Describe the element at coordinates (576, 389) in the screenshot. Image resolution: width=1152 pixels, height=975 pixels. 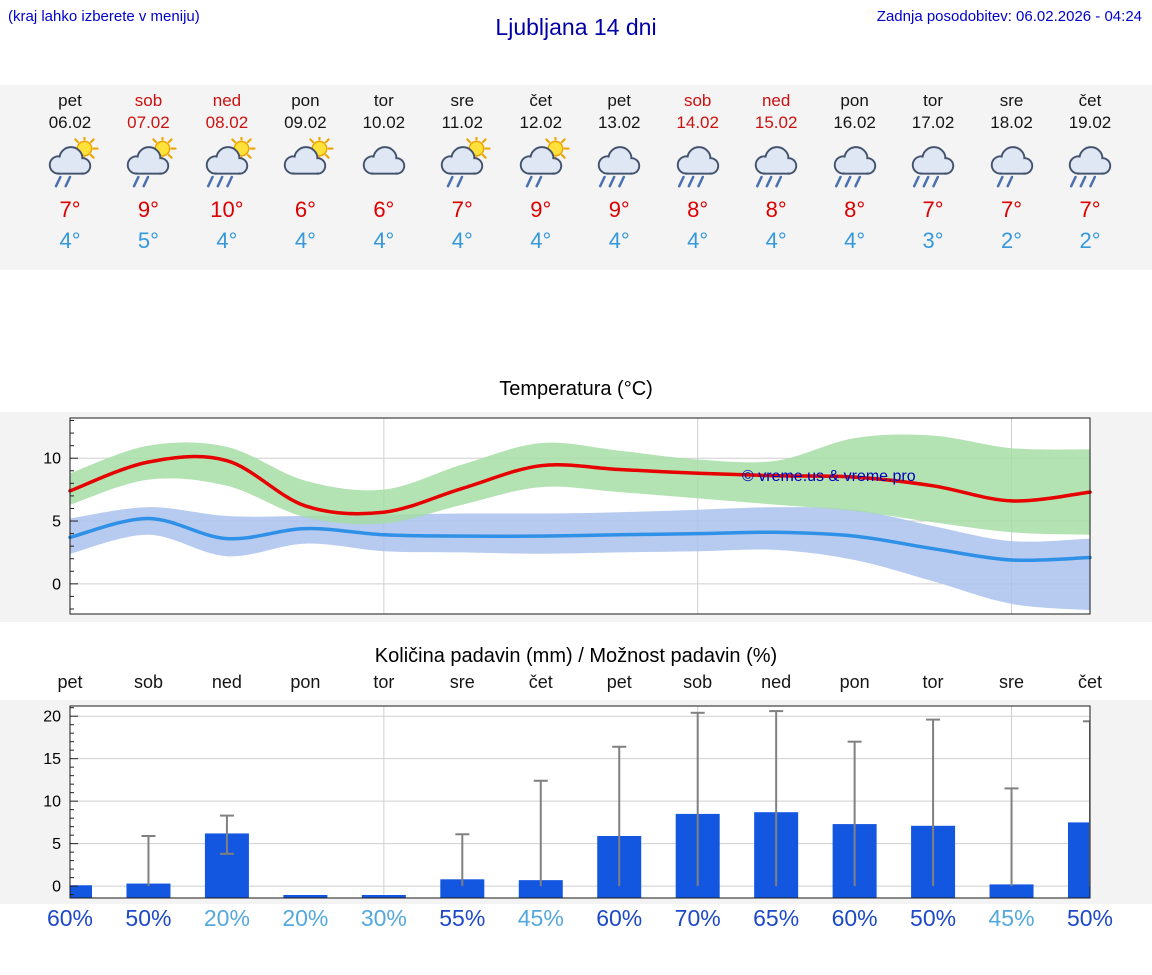
I see `temperature-chart-title: Temperatura (°C)` at that location.